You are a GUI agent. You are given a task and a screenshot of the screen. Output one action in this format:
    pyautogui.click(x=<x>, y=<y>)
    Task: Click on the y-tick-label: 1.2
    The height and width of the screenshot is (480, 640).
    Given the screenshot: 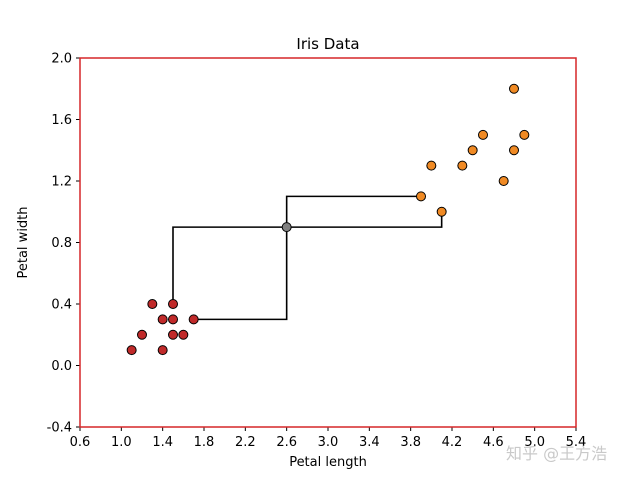 What is the action you would take?
    pyautogui.click(x=61, y=182)
    